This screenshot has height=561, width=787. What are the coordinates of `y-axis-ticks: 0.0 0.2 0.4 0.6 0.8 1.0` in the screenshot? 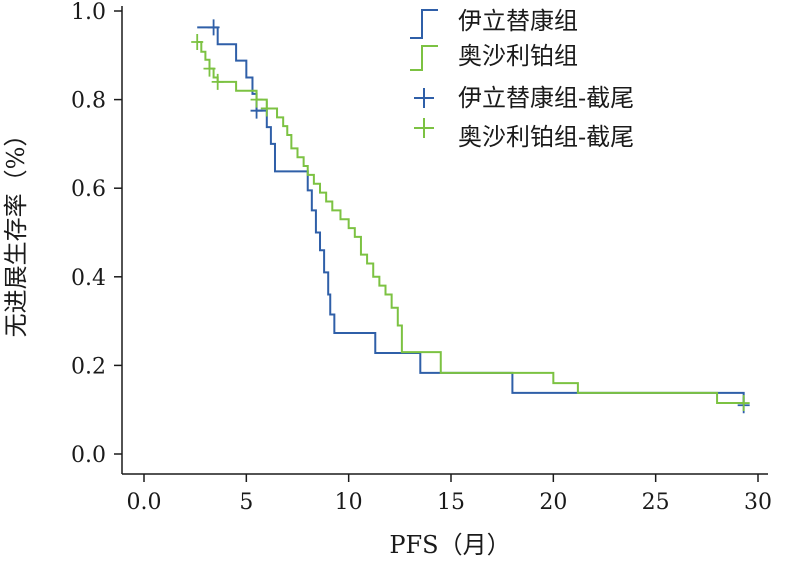 It's located at (96, 234).